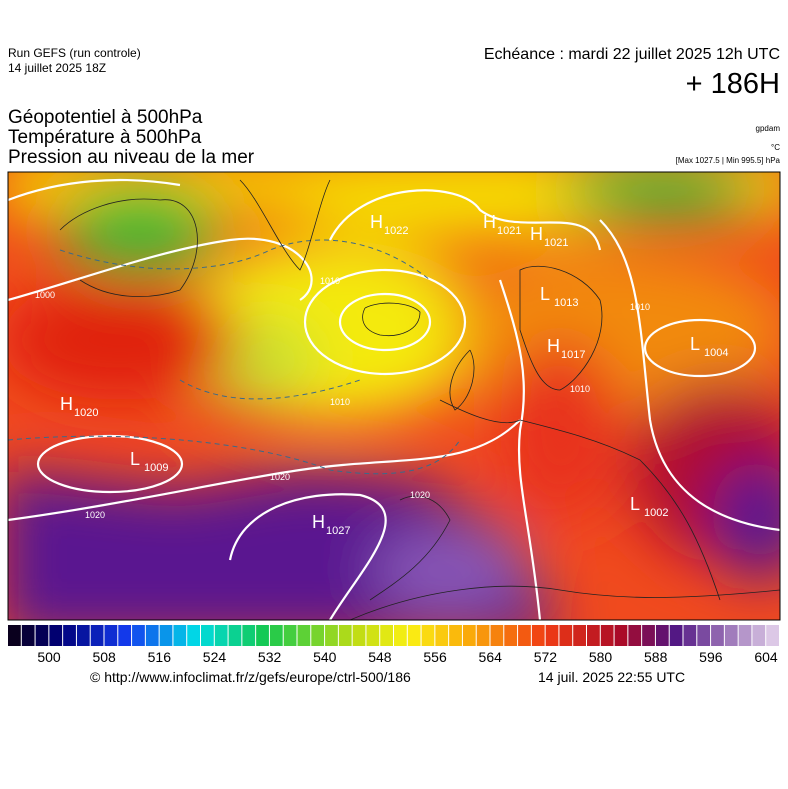  I want to click on colorbar-tick-label: 508, so click(104, 657).